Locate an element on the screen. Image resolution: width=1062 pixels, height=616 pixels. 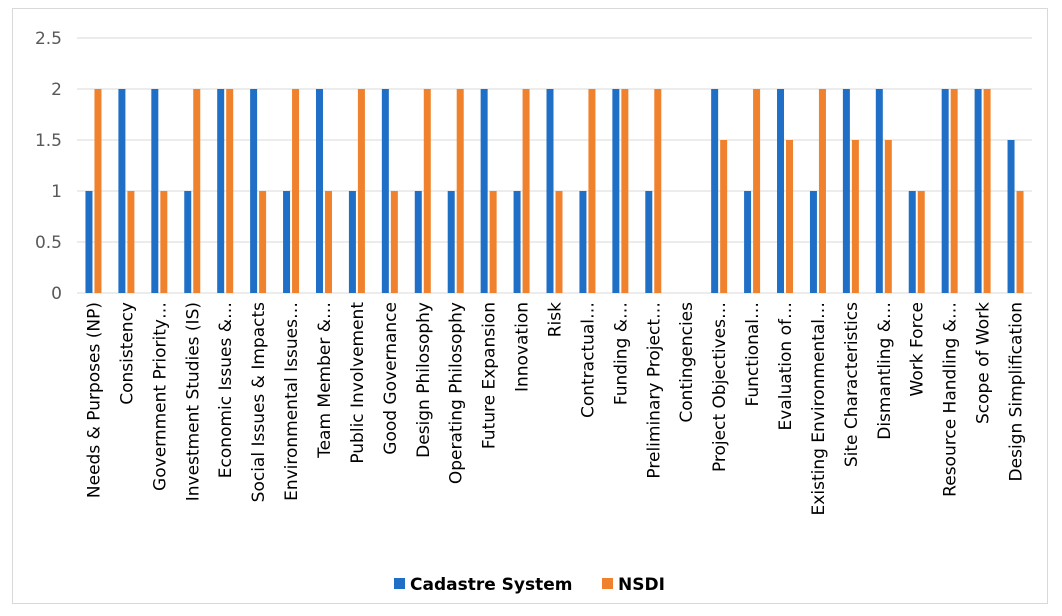
x-category-label: Good Governance is located at coordinates (391, 378).